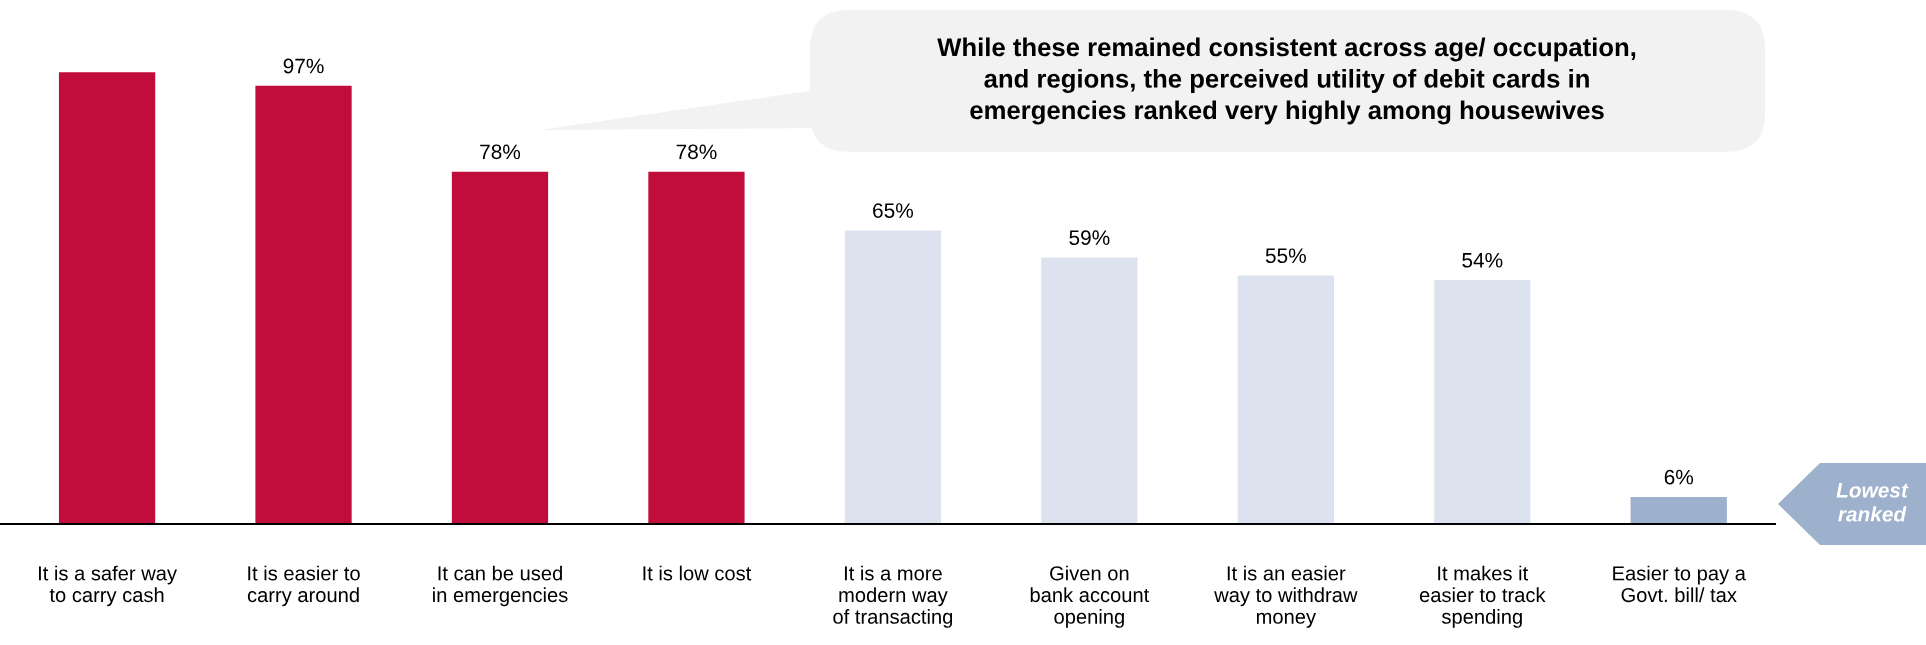 Image resolution: width=1926 pixels, height=645 pixels. I want to click on x-tick-label: Easier to pay a Govt. bill/ tax, so click(1679, 584).